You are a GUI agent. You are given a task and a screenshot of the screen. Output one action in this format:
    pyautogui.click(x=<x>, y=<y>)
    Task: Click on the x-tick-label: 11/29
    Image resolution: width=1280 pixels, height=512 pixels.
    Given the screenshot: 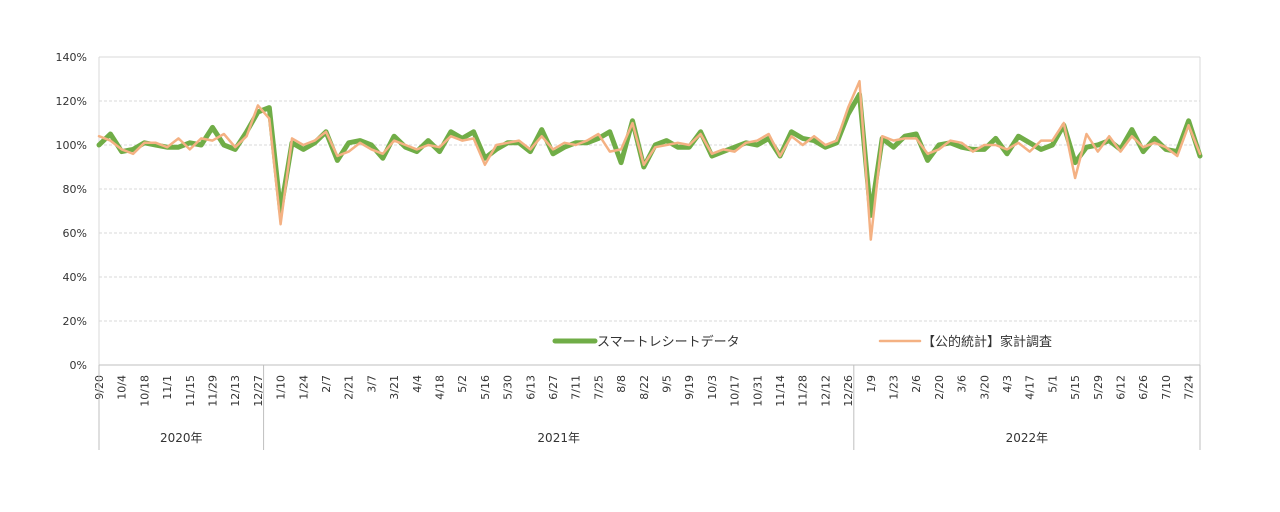 What is the action you would take?
    pyautogui.click(x=213, y=391)
    